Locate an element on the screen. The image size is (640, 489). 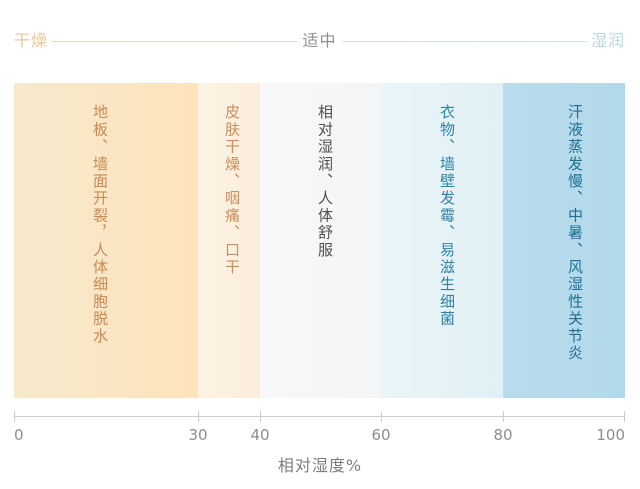
axis-tick-label-100: 100 is located at coordinates (610, 435).